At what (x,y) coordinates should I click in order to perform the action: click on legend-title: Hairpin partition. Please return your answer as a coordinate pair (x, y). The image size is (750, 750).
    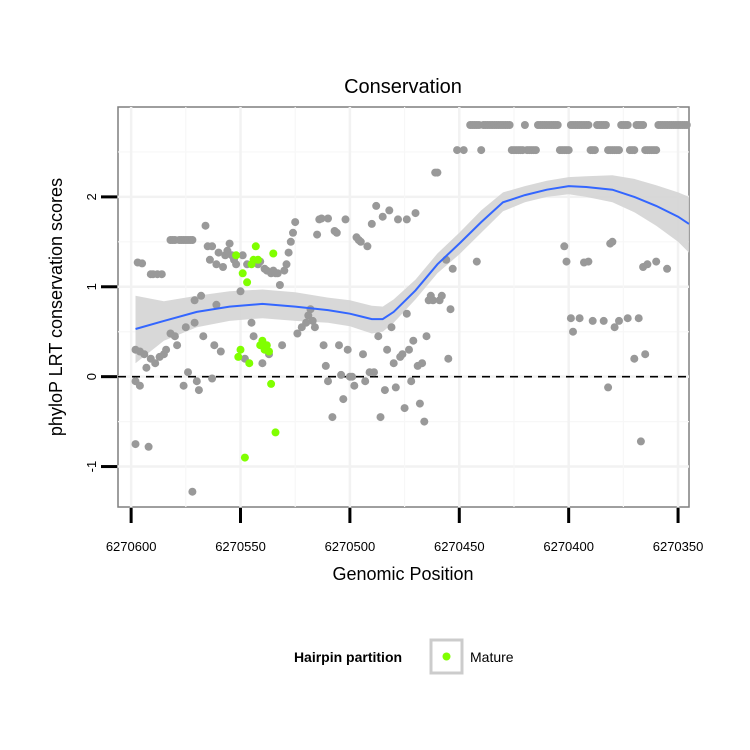
    Looking at the image, I should click on (348, 657).